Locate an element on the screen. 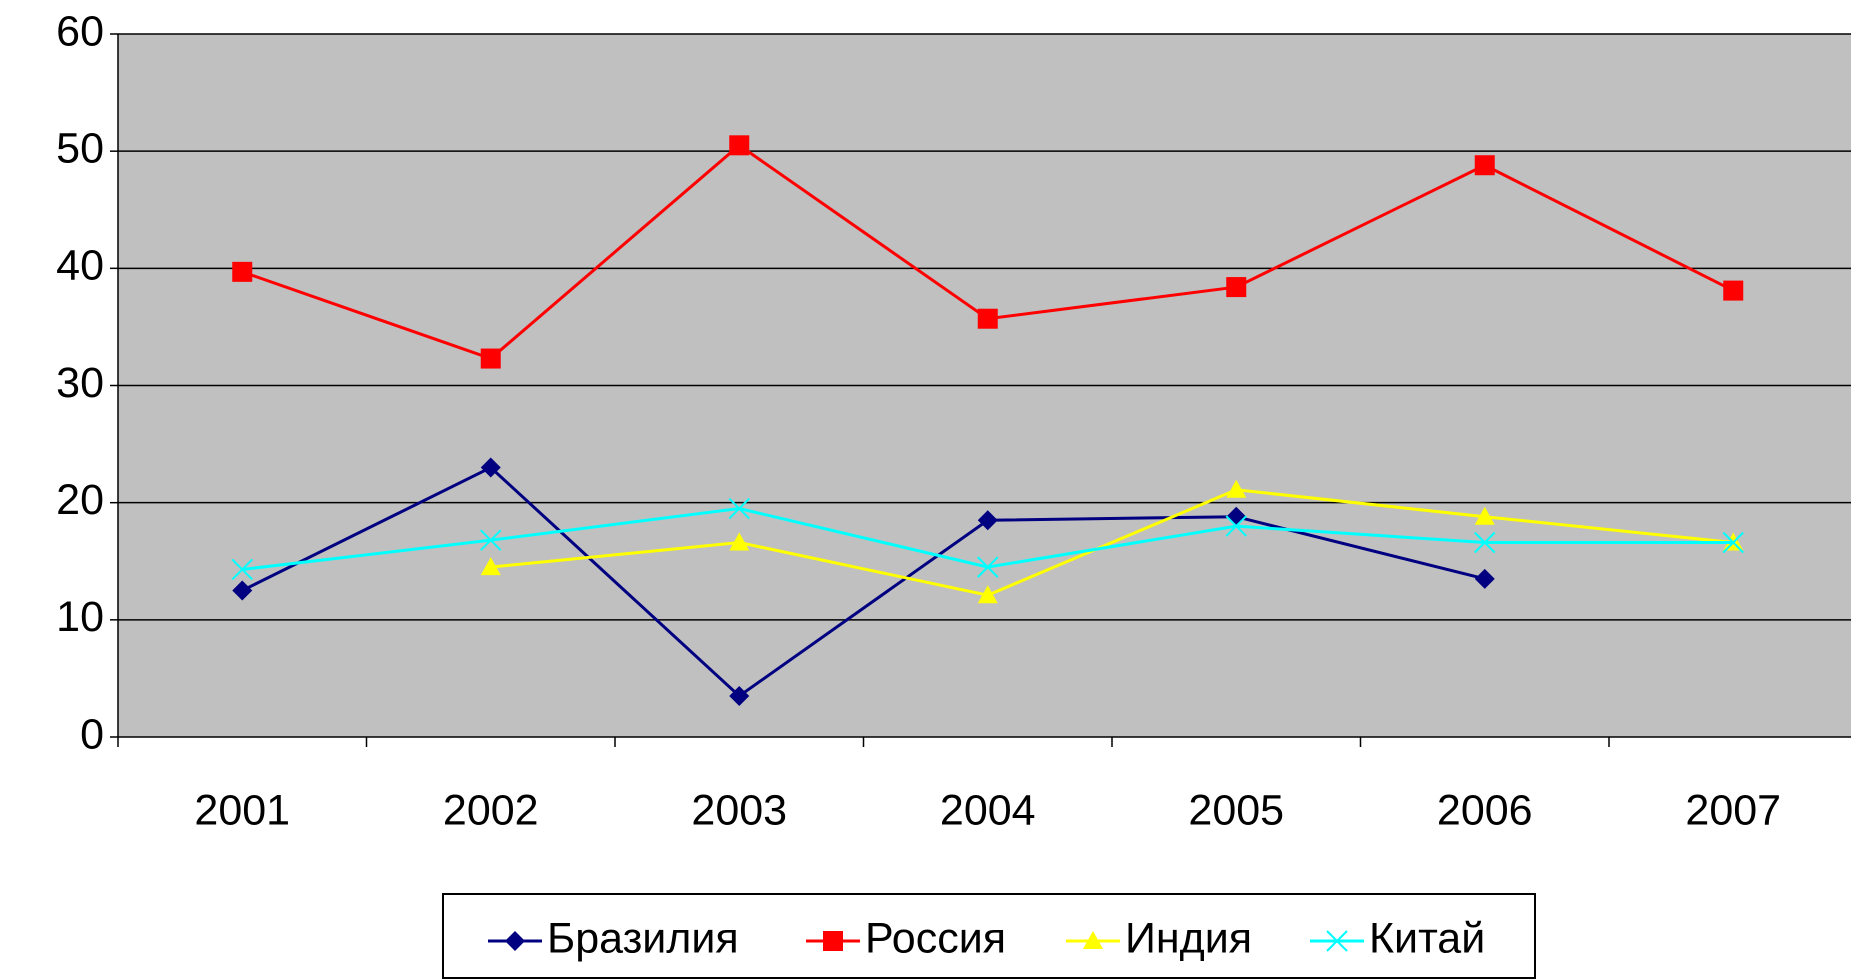 This screenshot has height=980, width=1851. legend-label: Индия is located at coordinates (1188, 938).